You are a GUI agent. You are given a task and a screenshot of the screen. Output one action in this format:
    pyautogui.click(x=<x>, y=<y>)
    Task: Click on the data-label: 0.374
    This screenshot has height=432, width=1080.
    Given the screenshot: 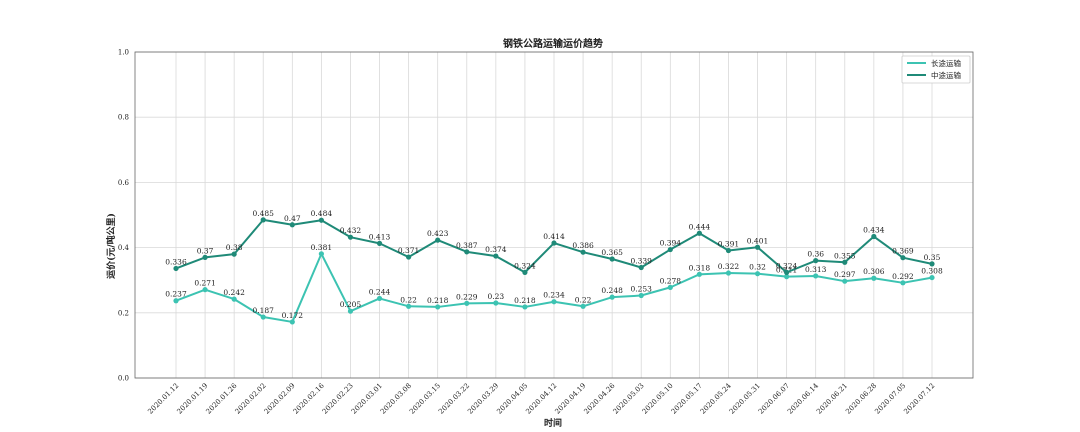 What is the action you would take?
    pyautogui.click(x=496, y=249)
    